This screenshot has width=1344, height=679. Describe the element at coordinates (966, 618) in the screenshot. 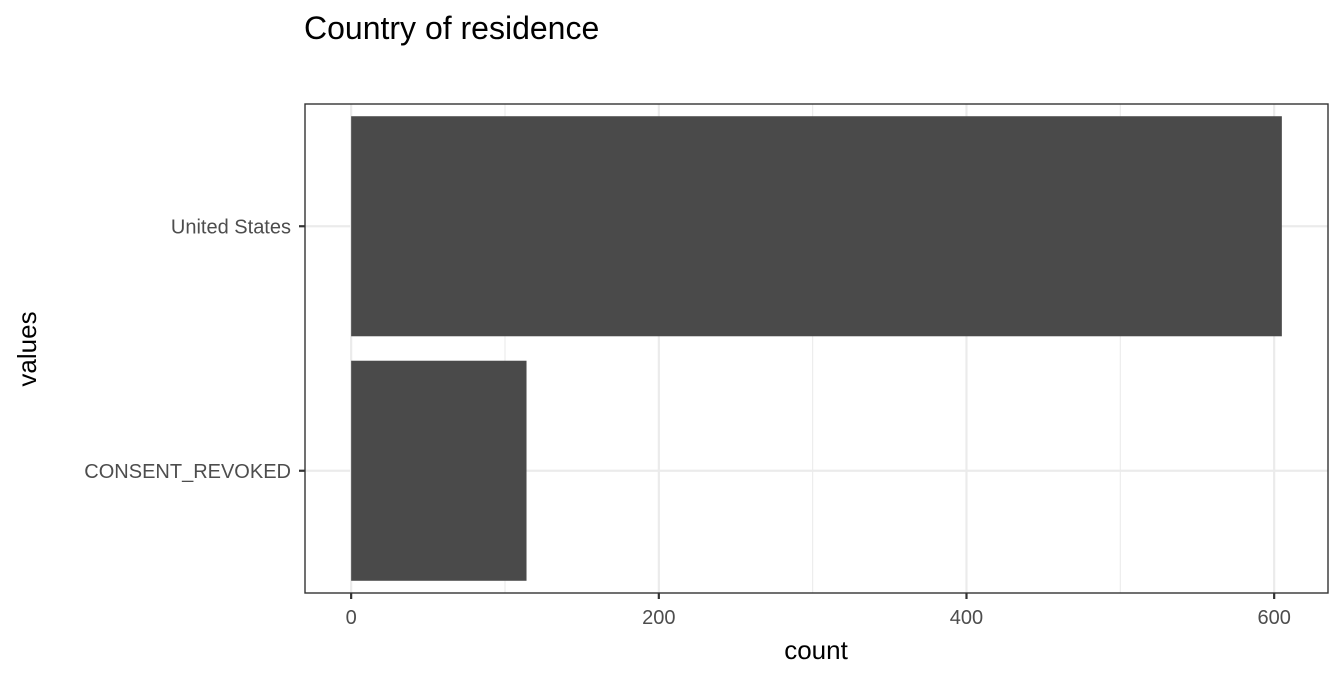

I see `x-tick-label: 400` at that location.